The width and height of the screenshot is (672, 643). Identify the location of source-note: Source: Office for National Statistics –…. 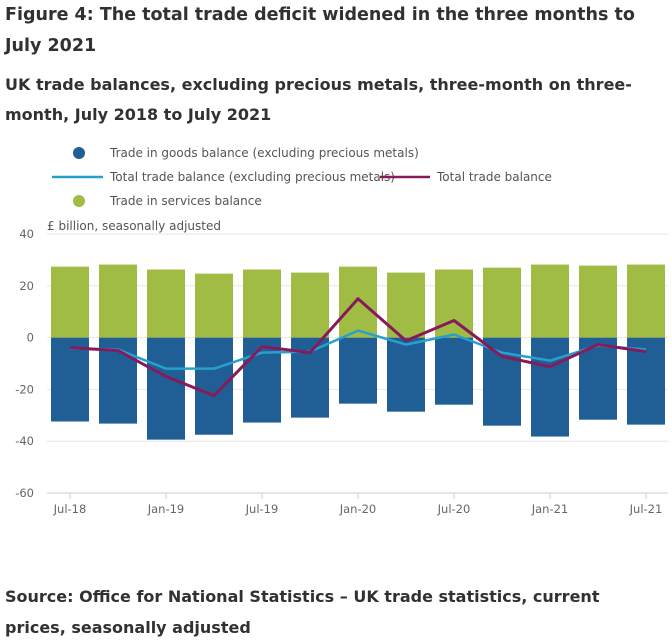
(302, 612).